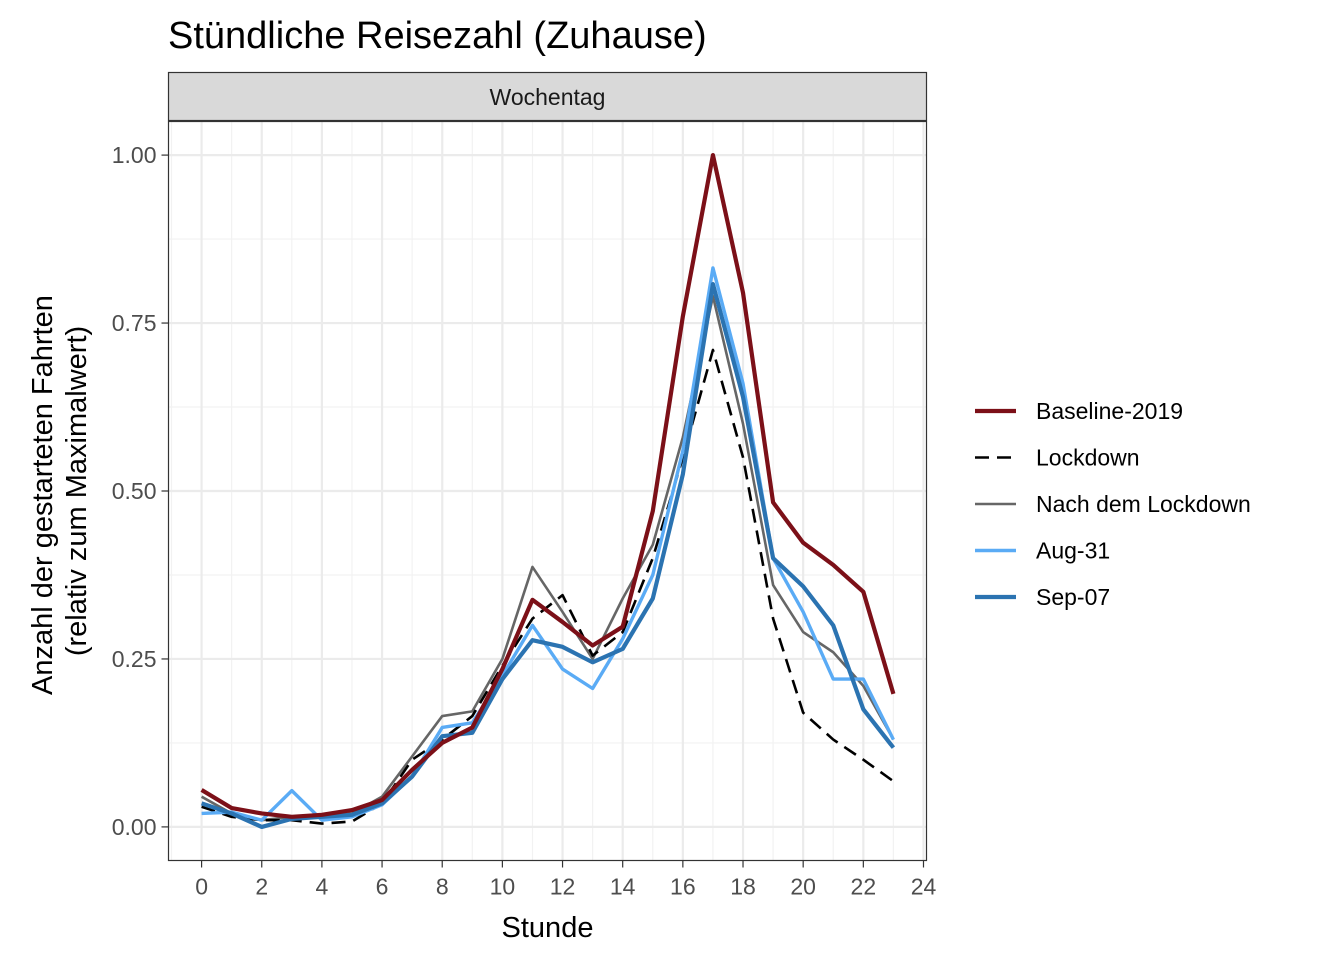  Describe the element at coordinates (683, 887) in the screenshot. I see `x-tick-label: 16` at that location.